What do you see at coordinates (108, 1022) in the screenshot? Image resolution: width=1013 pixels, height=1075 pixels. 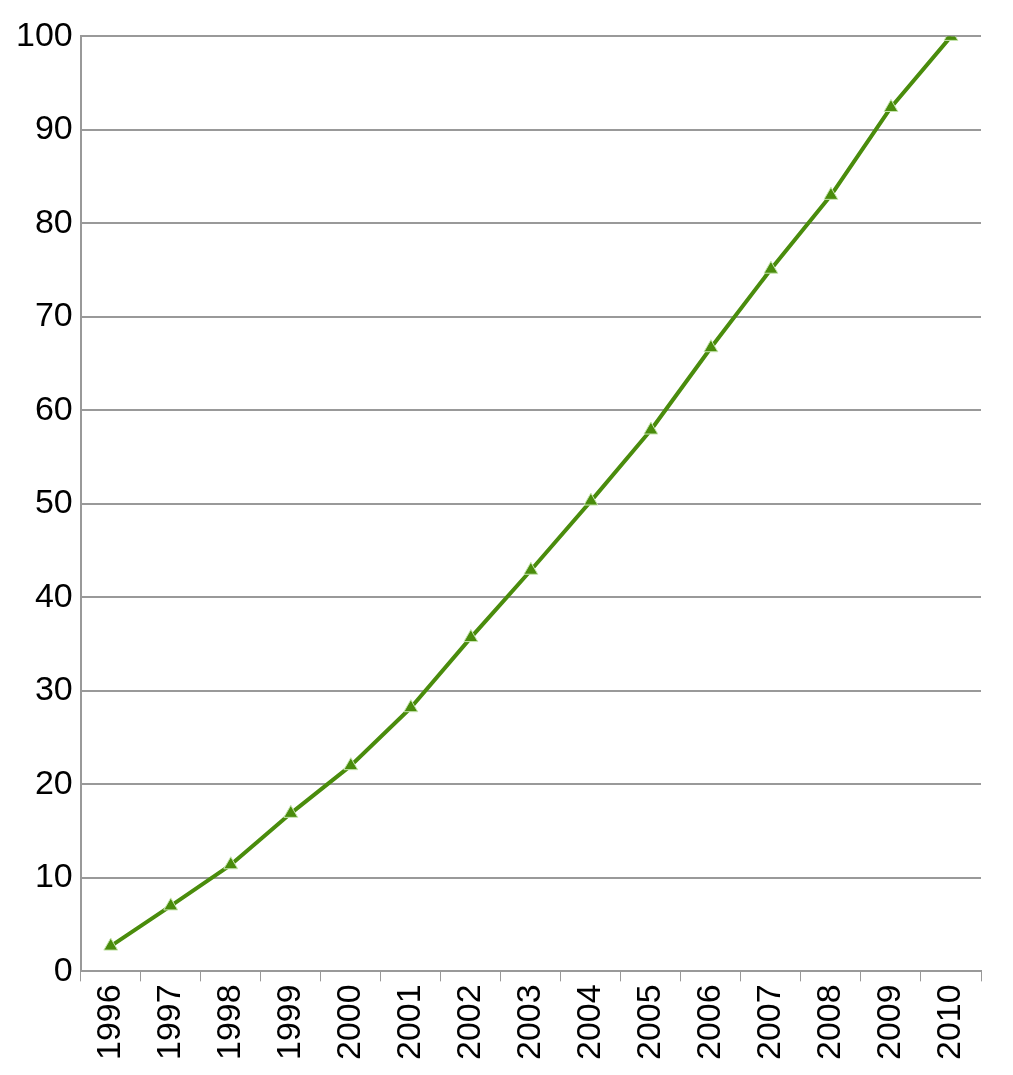 I see `x-tick-label: 1996` at bounding box center [108, 1022].